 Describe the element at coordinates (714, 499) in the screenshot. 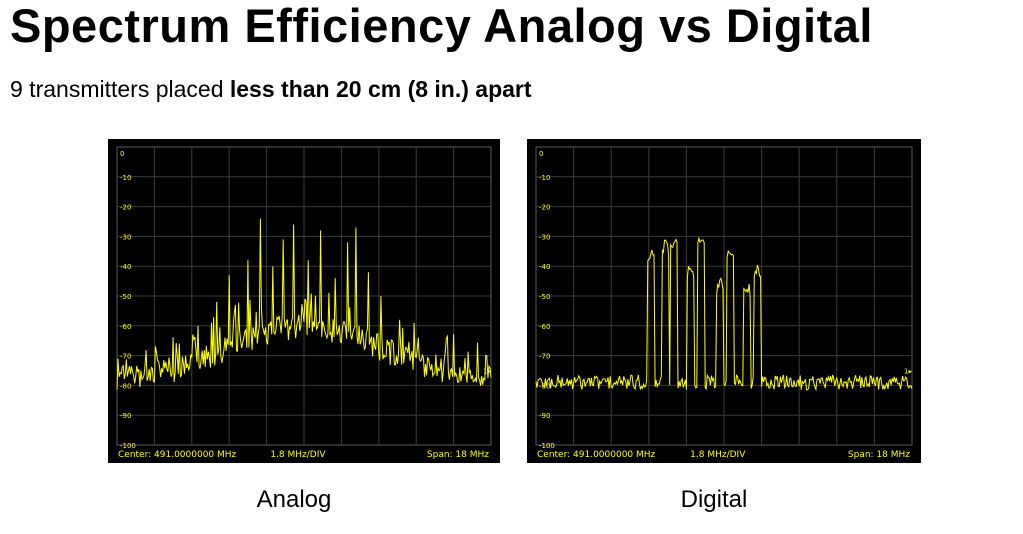

I see `digital-caption: Digital` at that location.